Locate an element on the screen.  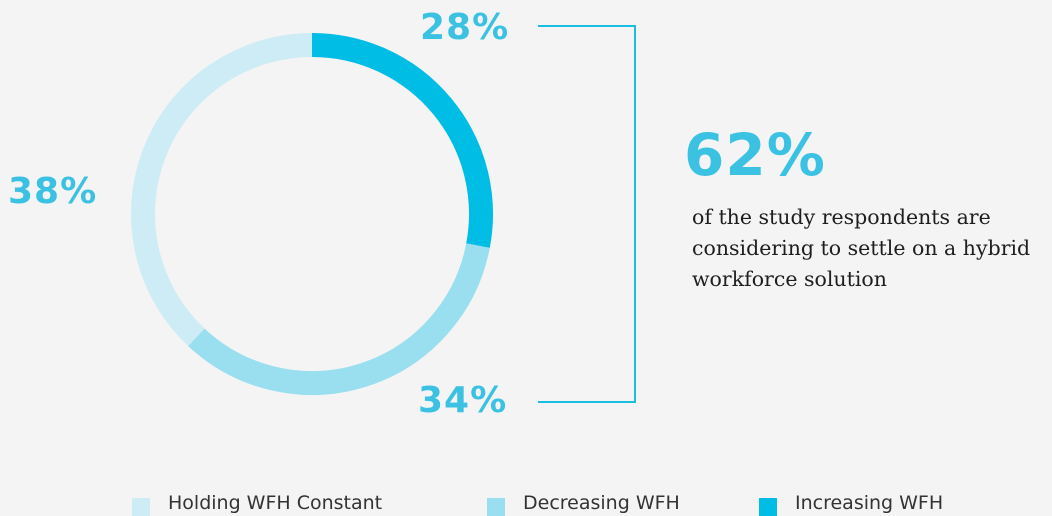
legend-item-increasing: Increasing WFH is located at coordinates (851, 500).